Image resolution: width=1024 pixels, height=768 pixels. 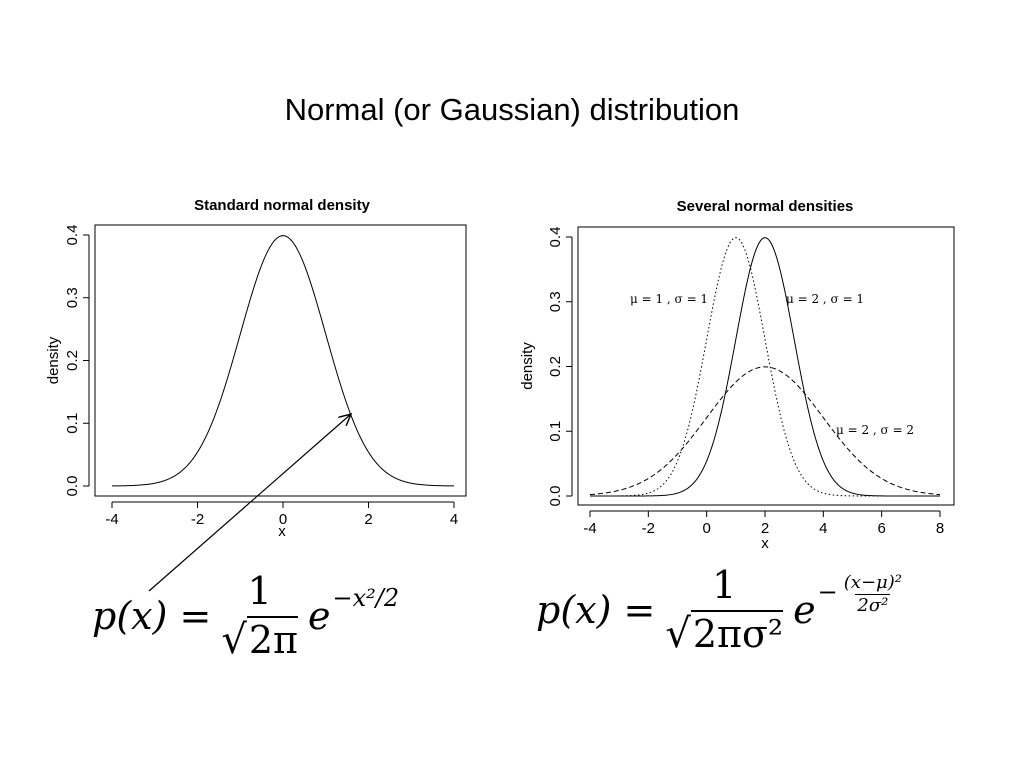 I want to click on formula-exponent: −x²/2, so click(x=366, y=598).